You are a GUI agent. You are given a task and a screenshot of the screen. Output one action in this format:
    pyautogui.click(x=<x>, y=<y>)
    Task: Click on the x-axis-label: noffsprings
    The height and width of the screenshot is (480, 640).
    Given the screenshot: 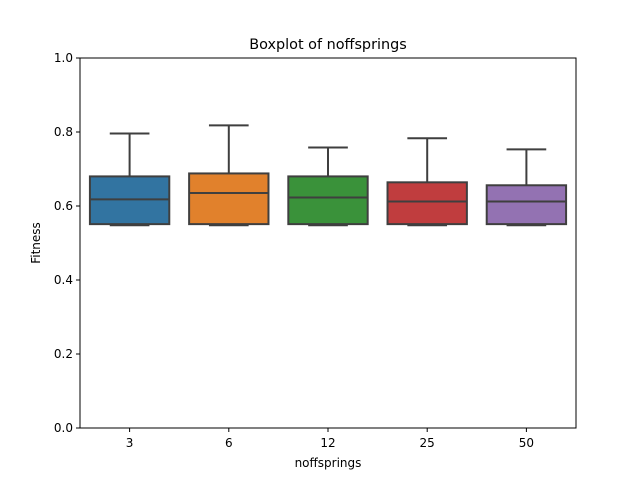 What is the action you would take?
    pyautogui.click(x=328, y=463)
    